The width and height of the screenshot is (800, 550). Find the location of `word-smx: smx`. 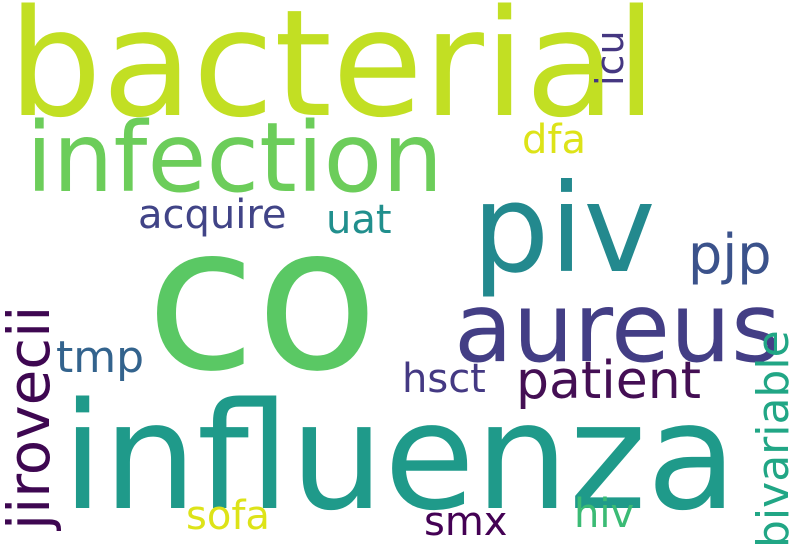

word-smx: smx is located at coordinates (466, 522).